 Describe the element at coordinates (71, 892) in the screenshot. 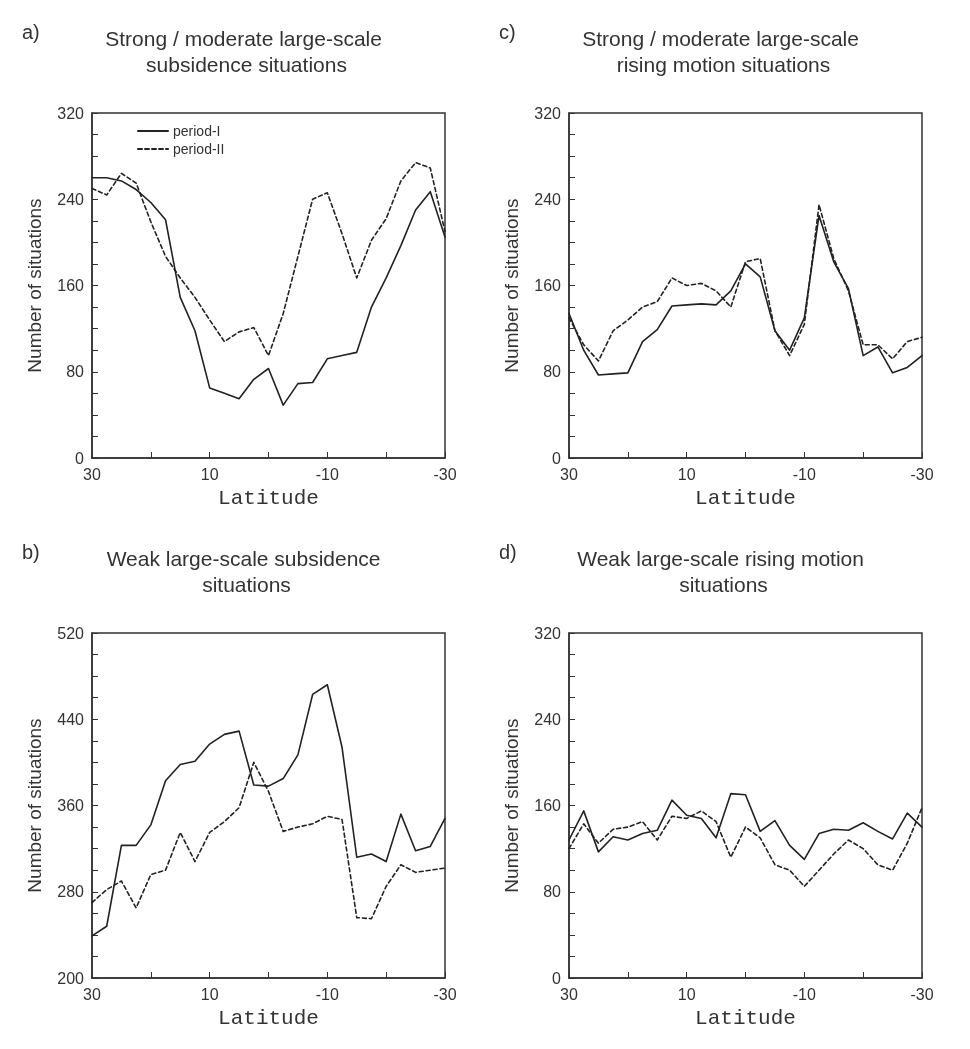

I see `y-tick-label: 280` at that location.